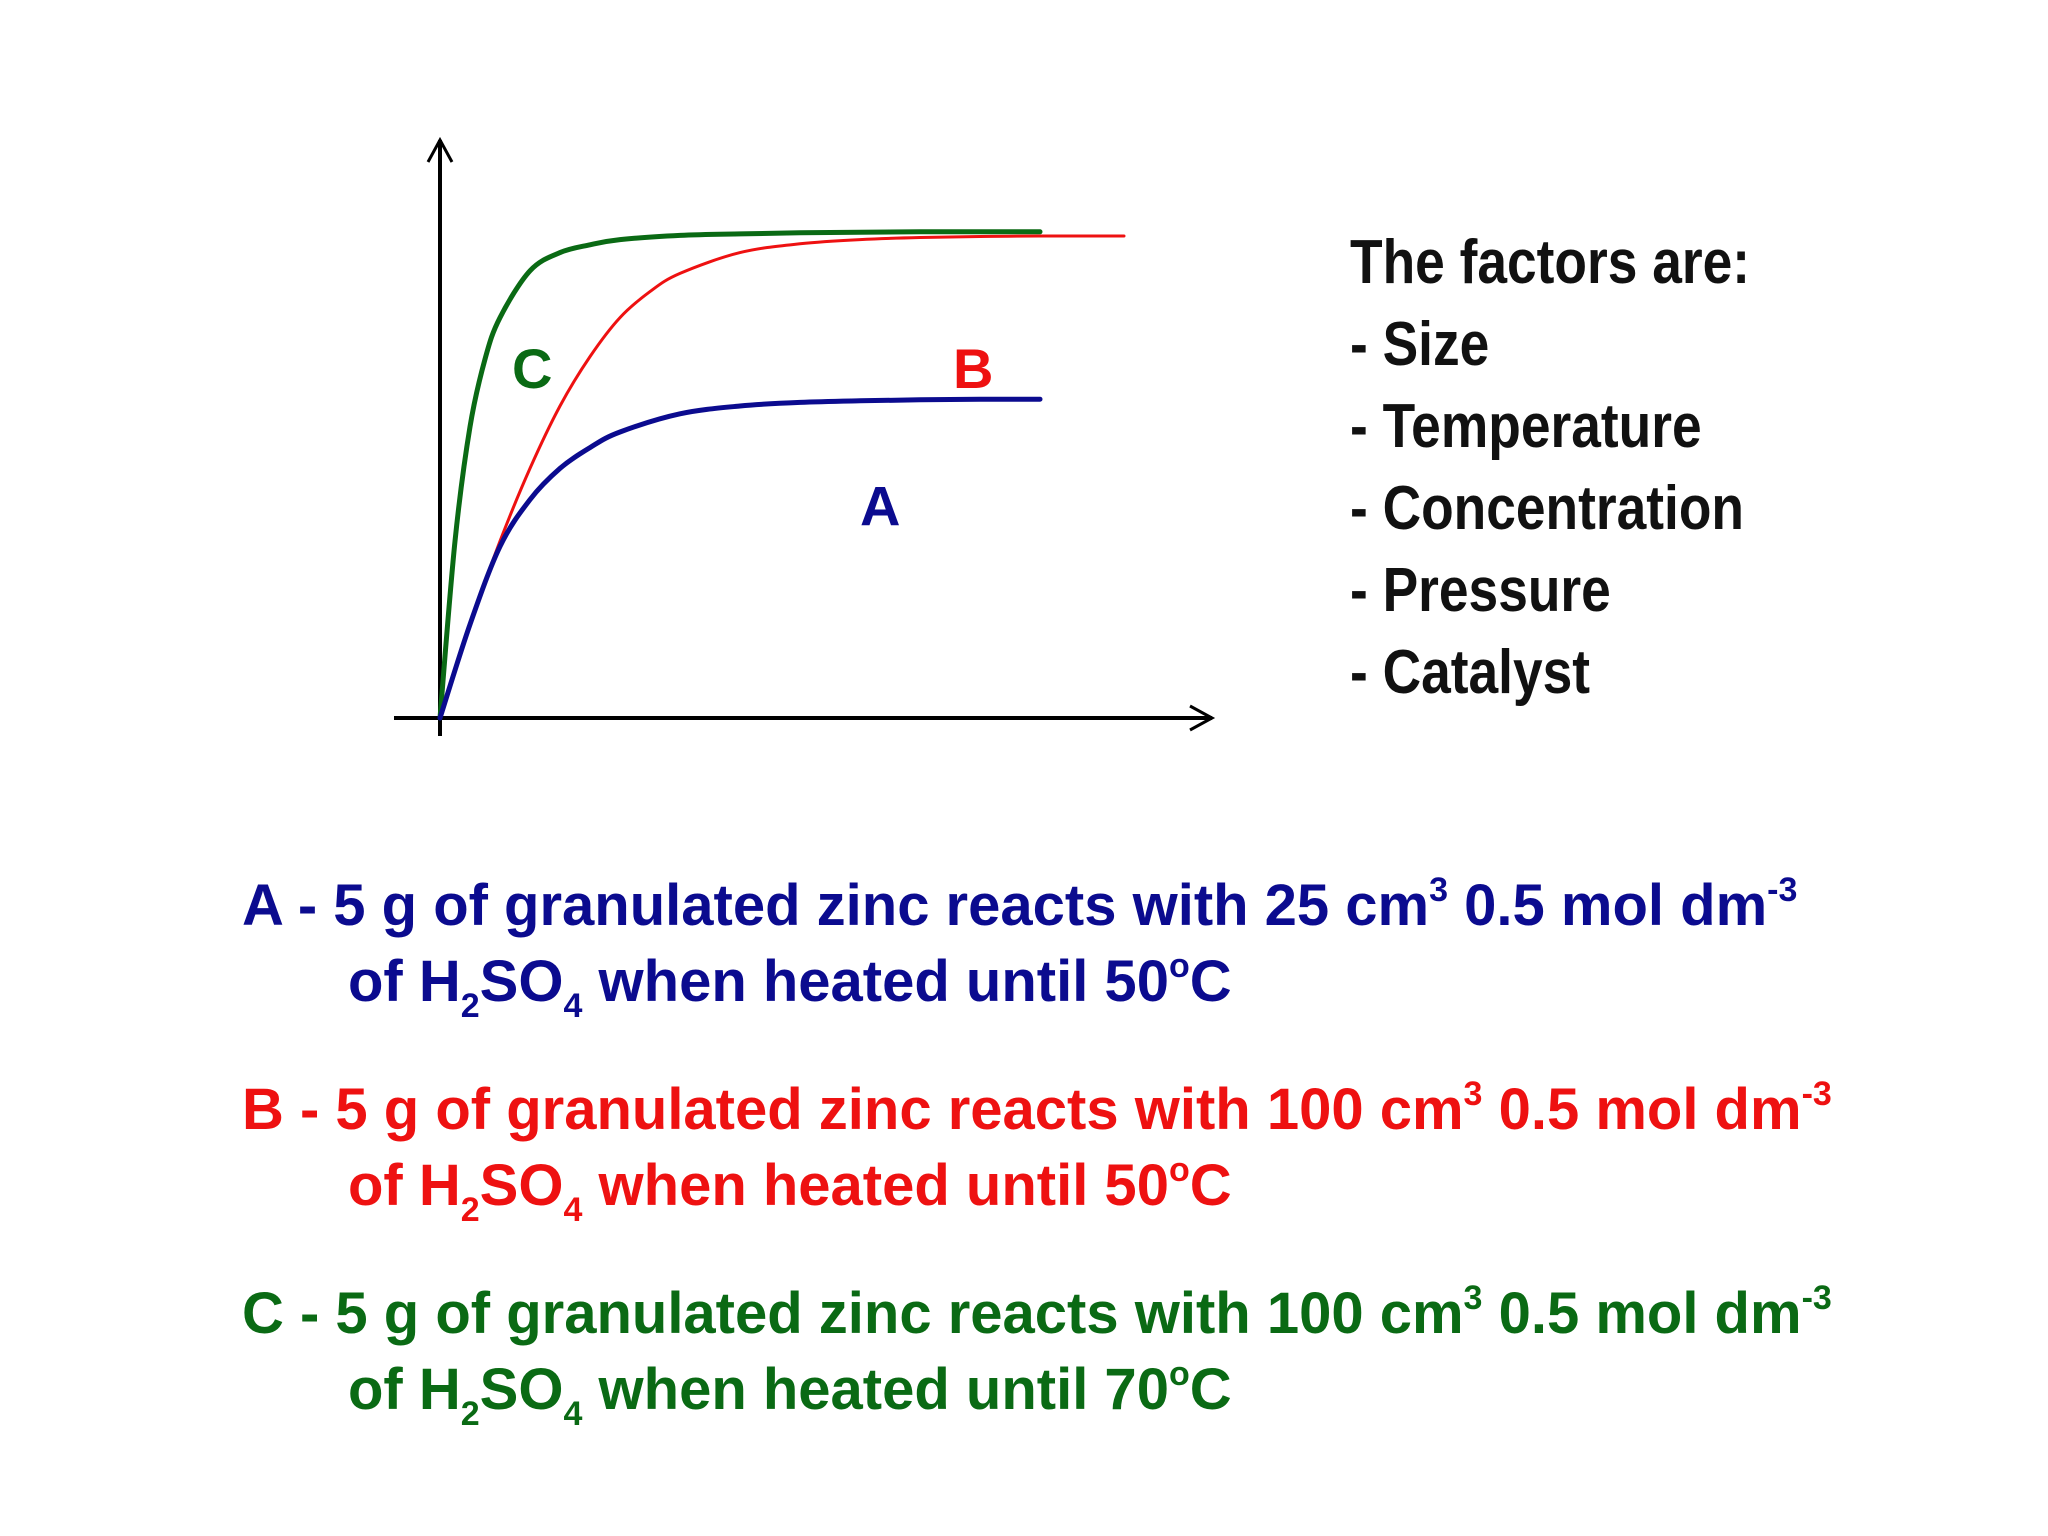 The width and height of the screenshot is (2048, 1536). I want to click on y-axis-arrowhead, so click(440, 149).